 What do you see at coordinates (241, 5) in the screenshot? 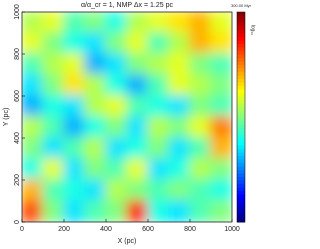
I see `colorbar-title: 300.00 Myr` at bounding box center [241, 5].